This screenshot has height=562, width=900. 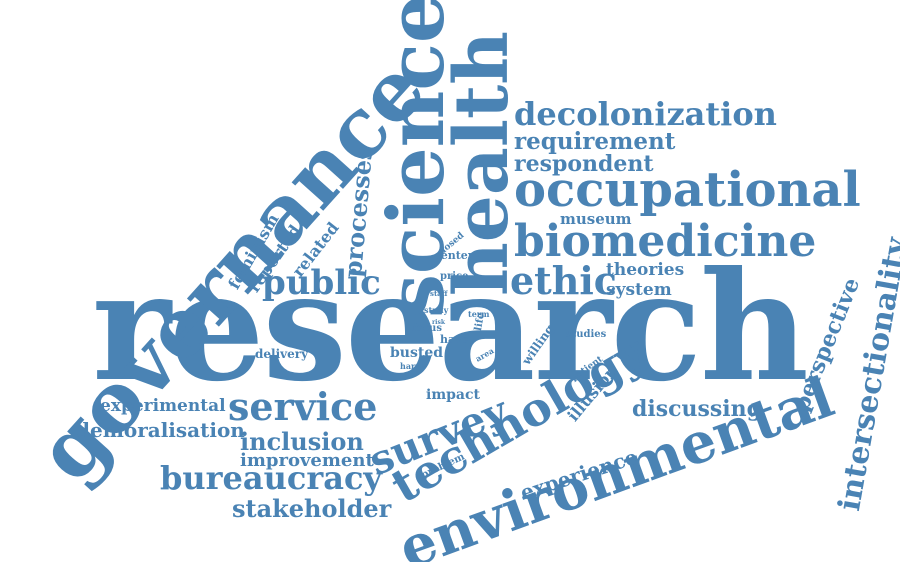 I want to click on word-improvement: improvement, so click(x=307, y=460).